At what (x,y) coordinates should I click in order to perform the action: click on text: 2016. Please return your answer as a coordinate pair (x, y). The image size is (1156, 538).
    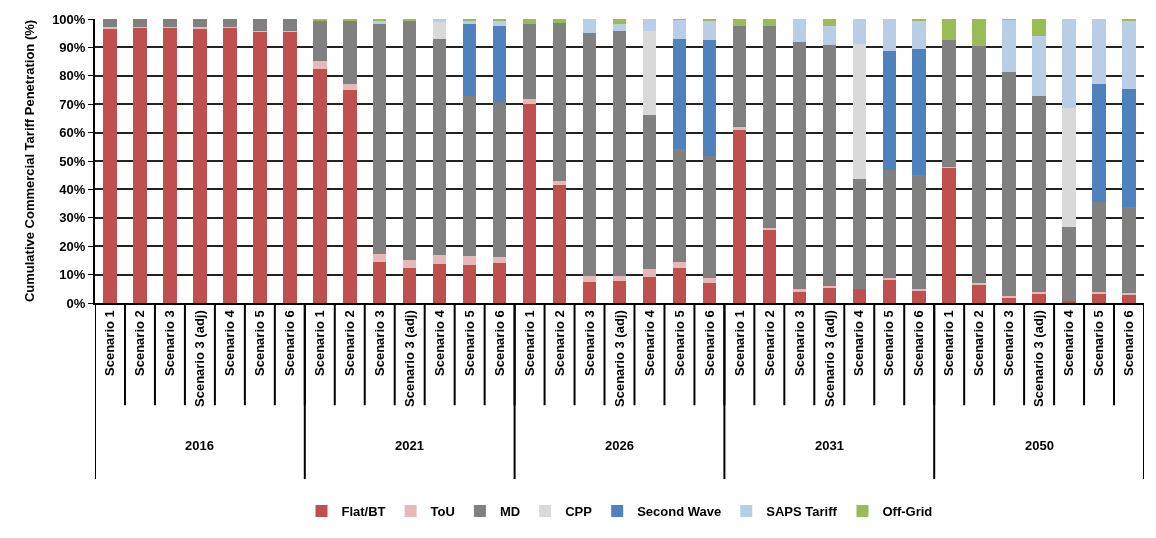
    Looking at the image, I should click on (199, 445).